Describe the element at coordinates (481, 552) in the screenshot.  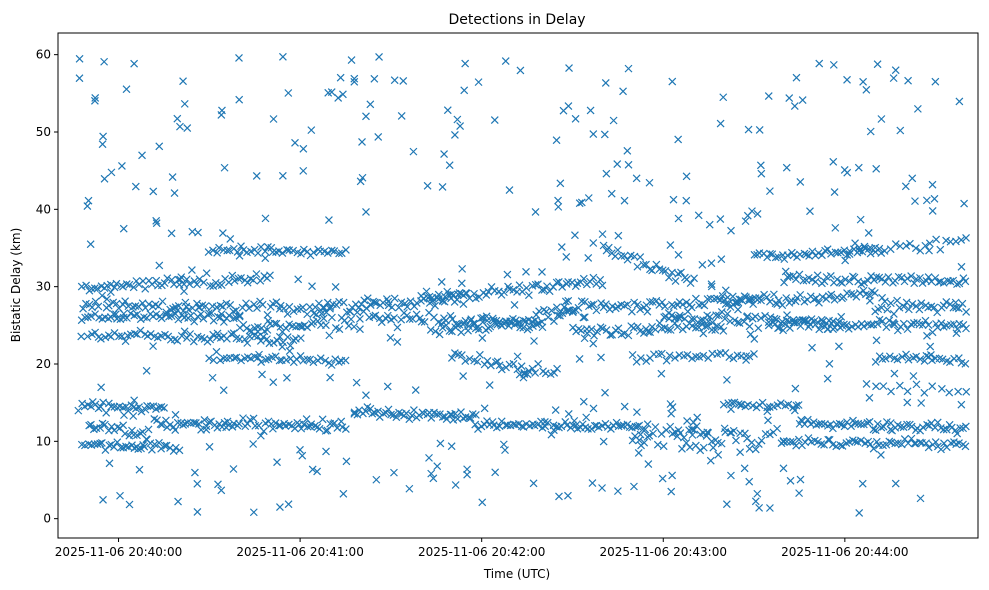
I see `x-tick-label: 2025-11-06 20:42:00` at that location.